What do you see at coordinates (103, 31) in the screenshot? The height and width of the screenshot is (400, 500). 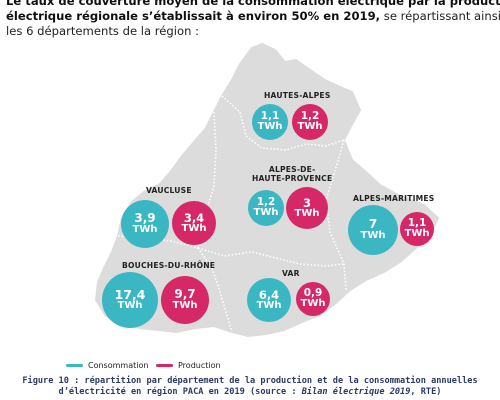 I see `intro-line-3: les 6 départements de la région :` at bounding box center [103, 31].